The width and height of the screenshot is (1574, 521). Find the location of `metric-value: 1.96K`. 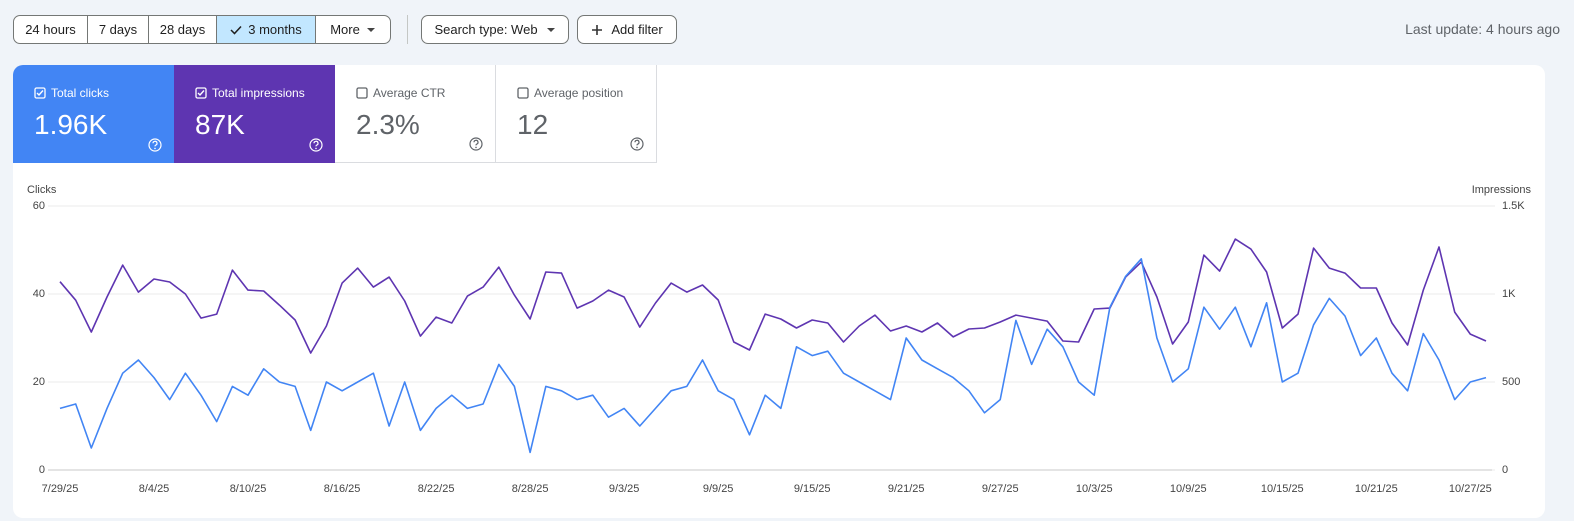

metric-value: 1.96K is located at coordinates (71, 124).